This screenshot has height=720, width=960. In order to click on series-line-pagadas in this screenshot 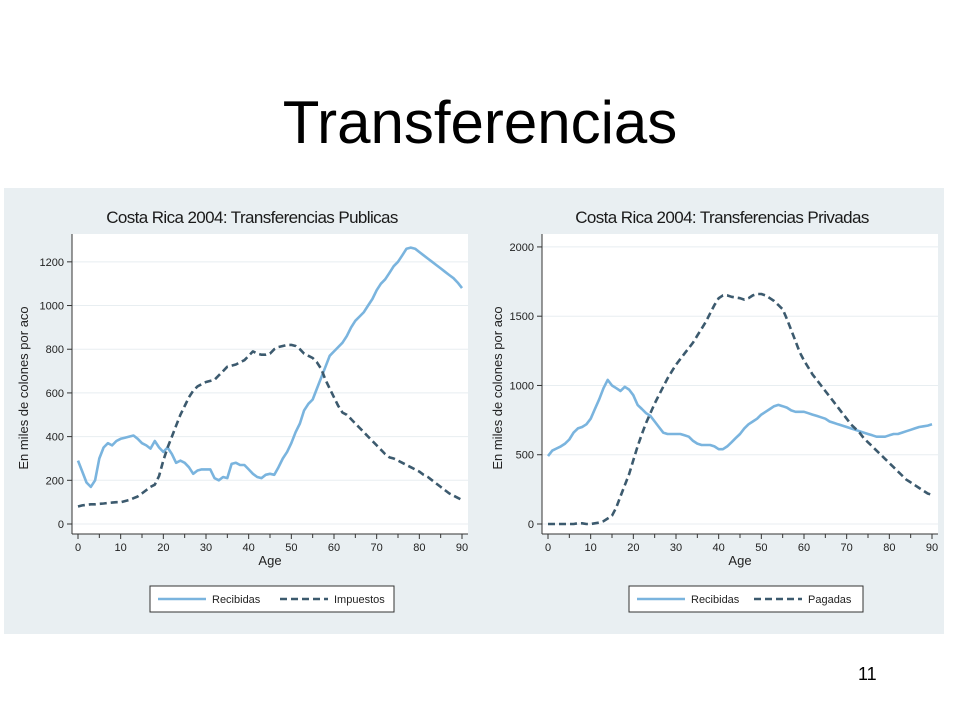, I will do `click(740, 409)`.